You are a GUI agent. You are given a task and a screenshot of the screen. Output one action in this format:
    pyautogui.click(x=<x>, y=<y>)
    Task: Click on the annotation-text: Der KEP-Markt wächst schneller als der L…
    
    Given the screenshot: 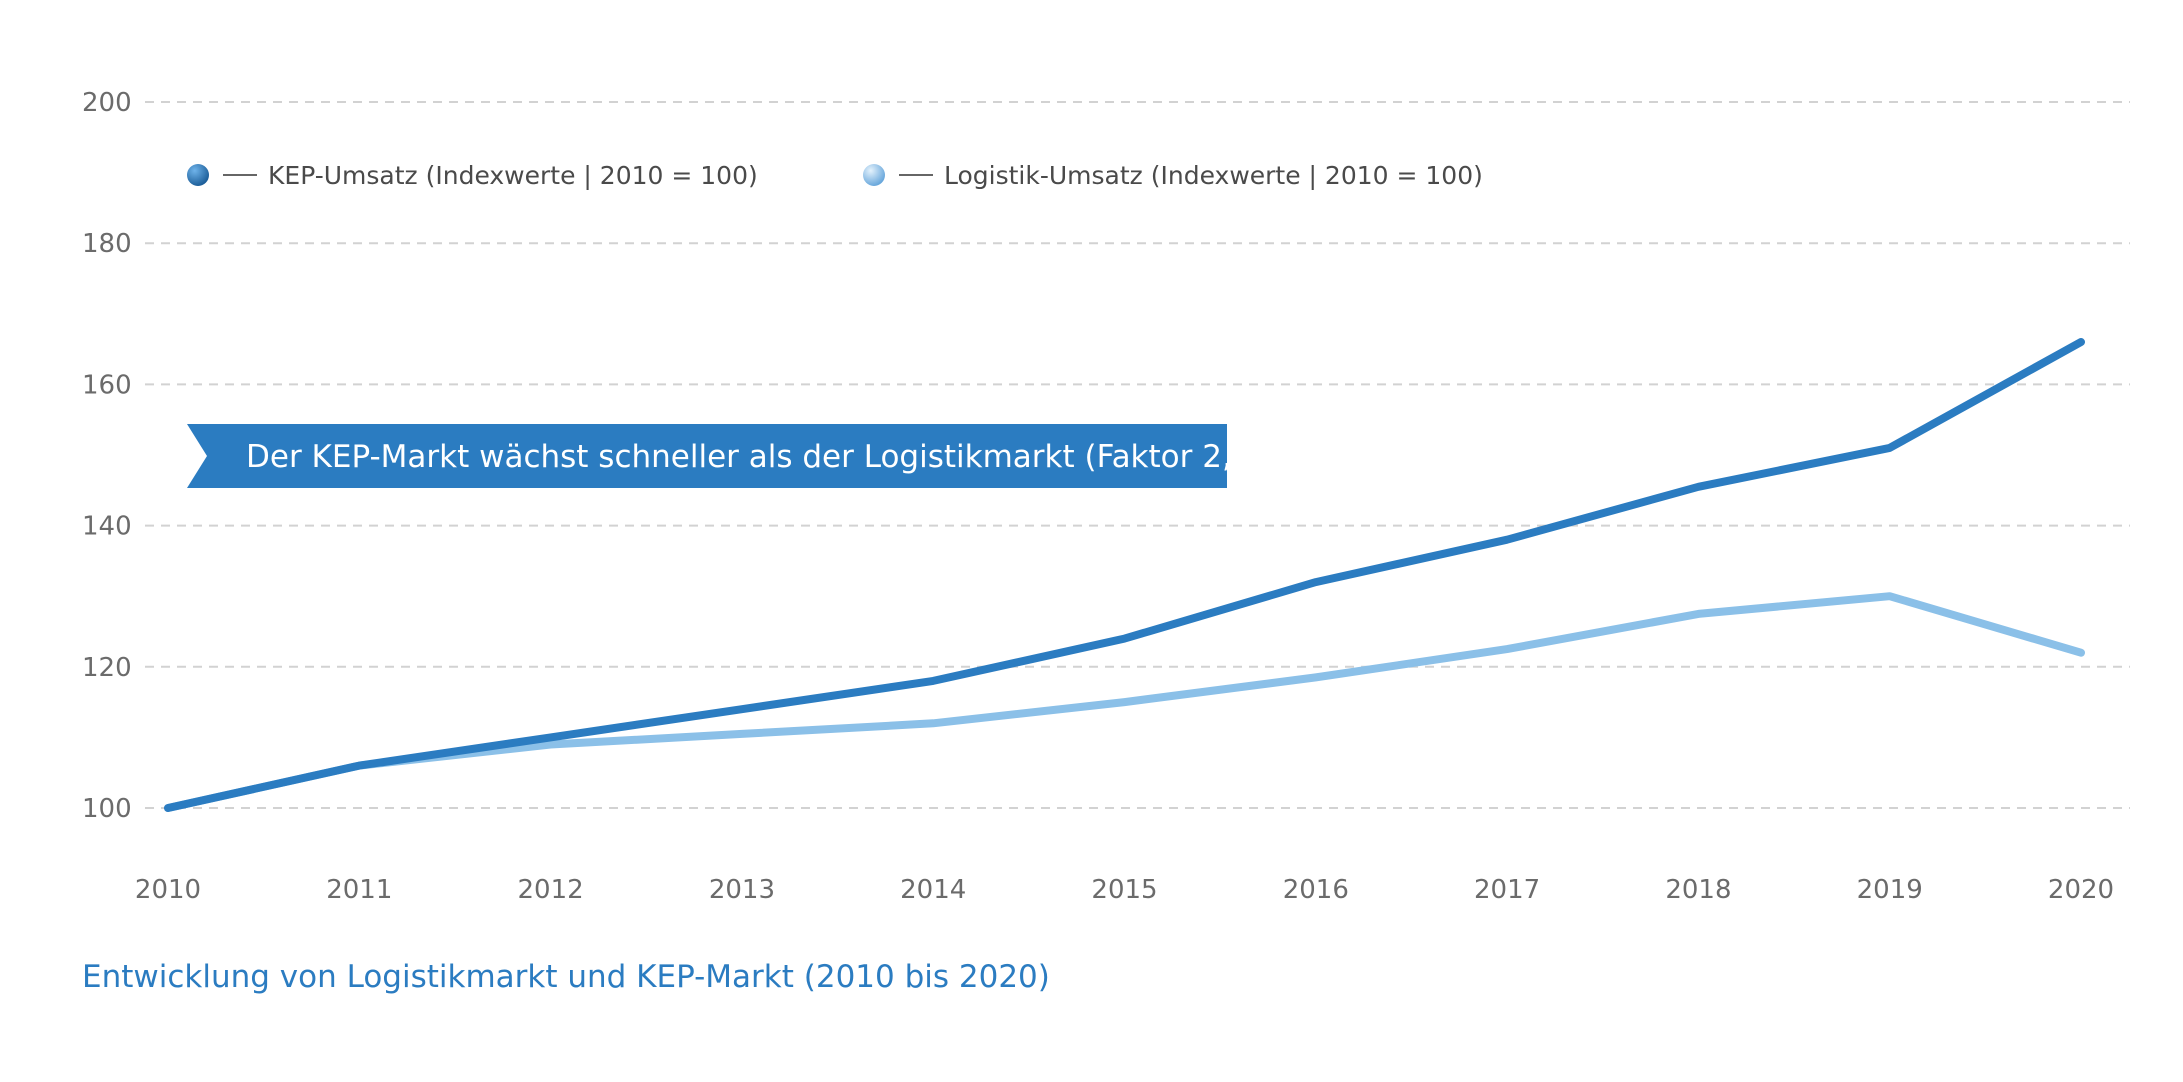 What is the action you would take?
    pyautogui.click(x=759, y=457)
    